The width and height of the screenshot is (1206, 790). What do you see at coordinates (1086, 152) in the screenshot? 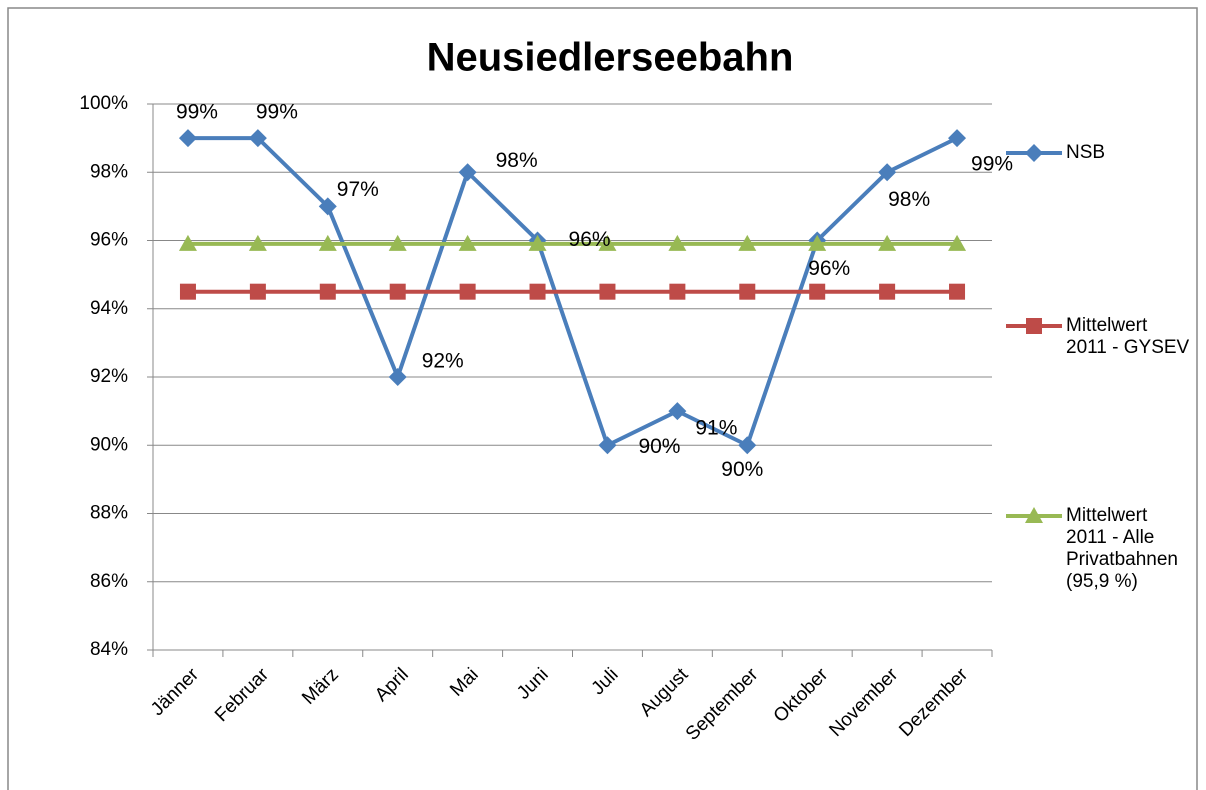
I see `legend-entry: NSB` at bounding box center [1086, 152].